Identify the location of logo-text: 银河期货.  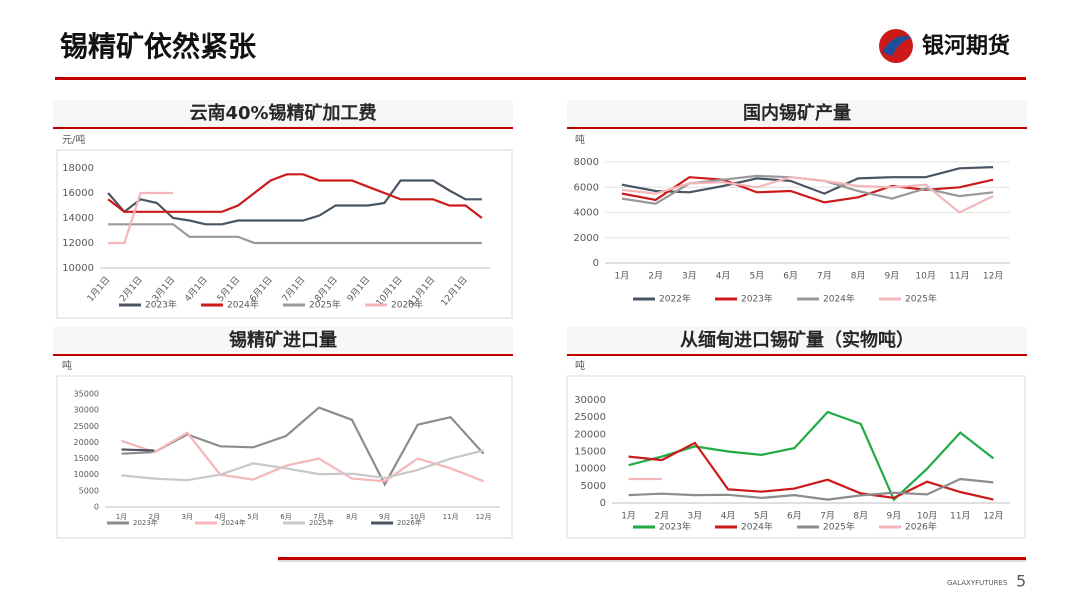
(966, 46).